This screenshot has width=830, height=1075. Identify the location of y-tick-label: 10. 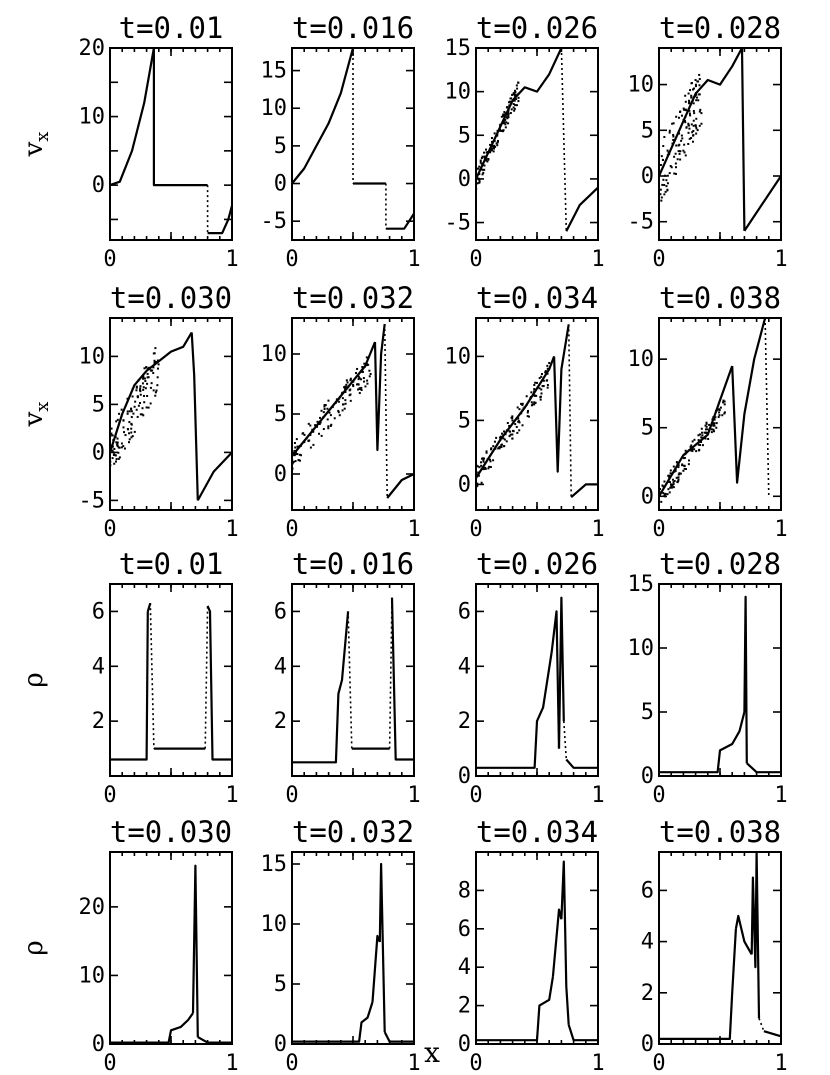
(641, 648).